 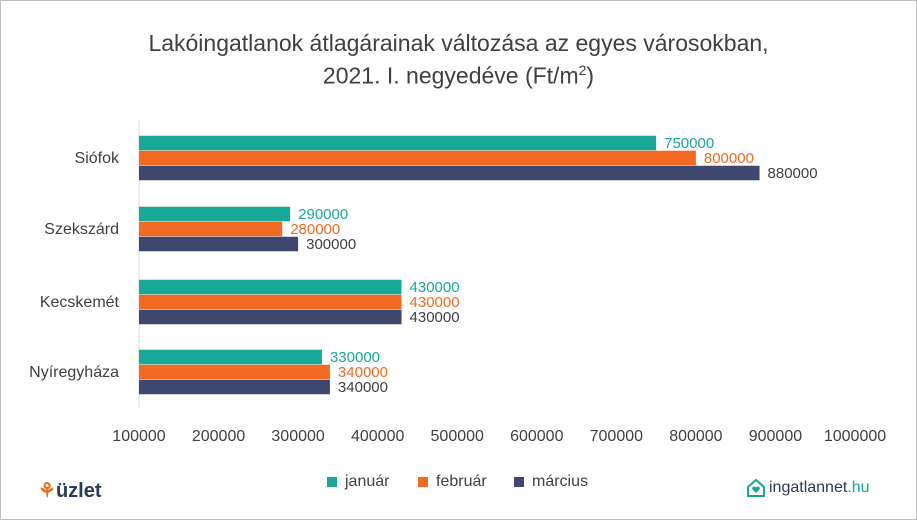 I want to click on legend-item: január, so click(x=358, y=482).